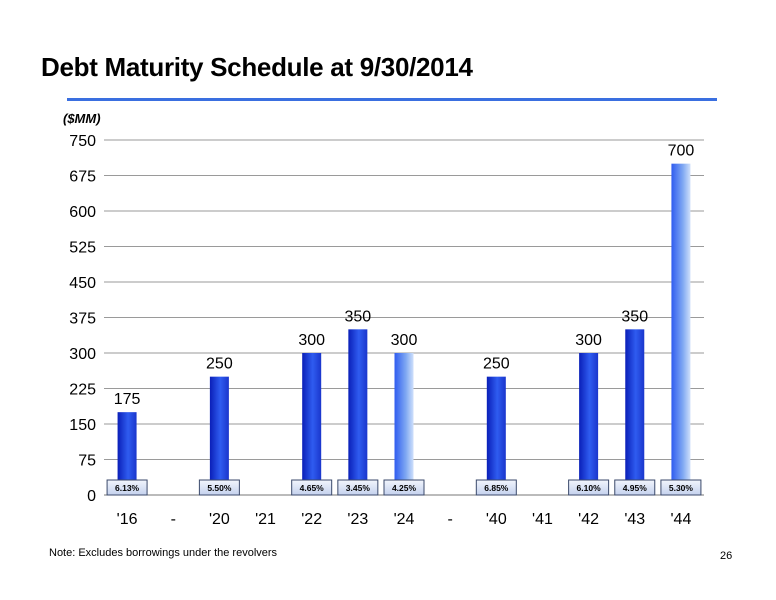 Image resolution: width=776 pixels, height=600 pixels. I want to click on x-tick-label: '43, so click(634, 519).